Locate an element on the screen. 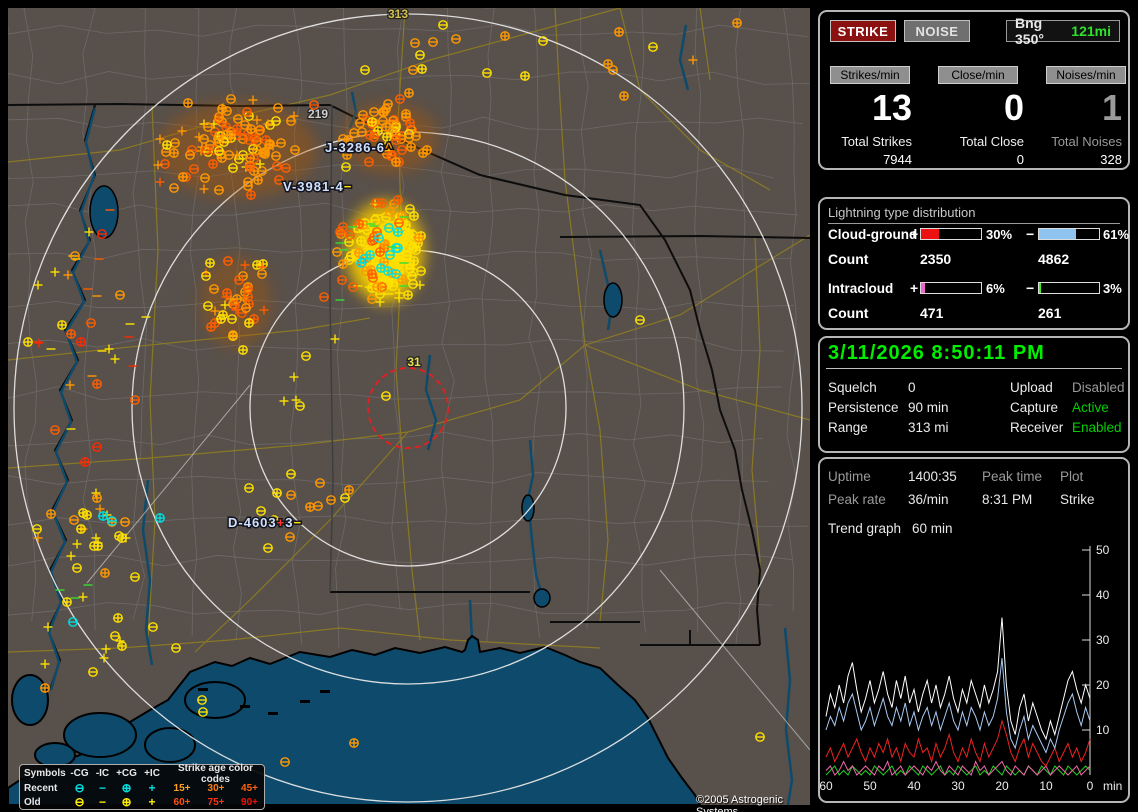 The image size is (1138, 812). total-noises-value: 328 is located at coordinates (1111, 159).